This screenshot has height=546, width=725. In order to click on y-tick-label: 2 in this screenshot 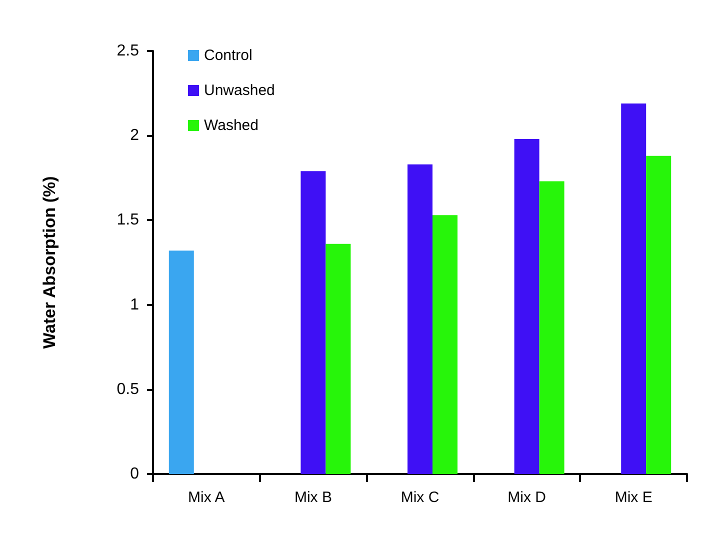, I will do `click(135, 135)`.